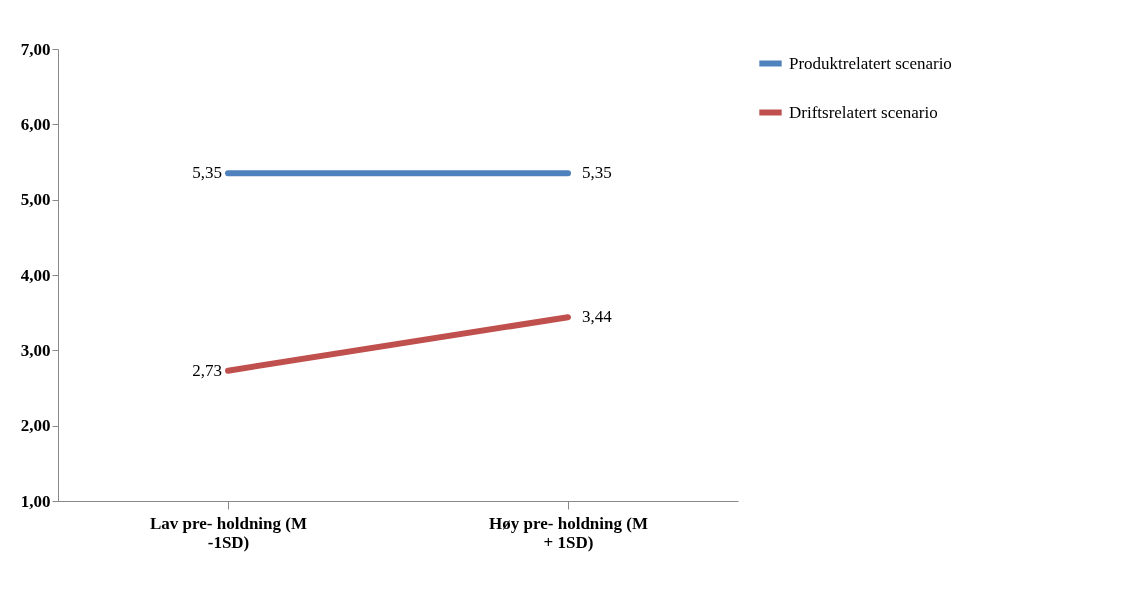 The height and width of the screenshot is (590, 1131). What do you see at coordinates (35, 200) in the screenshot?
I see `y-tick-label: 5,00` at bounding box center [35, 200].